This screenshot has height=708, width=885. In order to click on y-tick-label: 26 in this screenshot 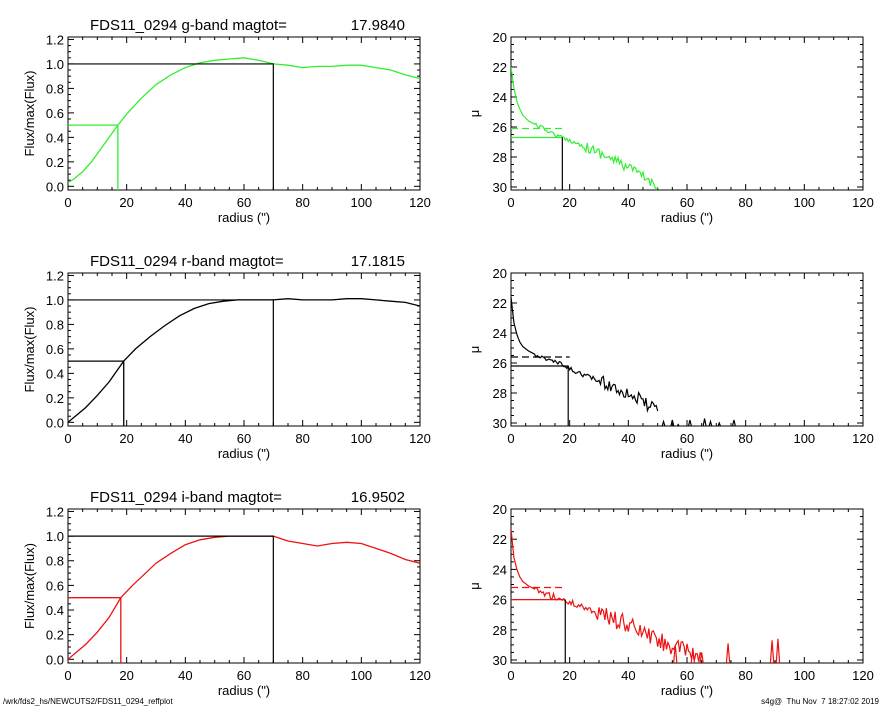, I will do `click(500, 600)`.